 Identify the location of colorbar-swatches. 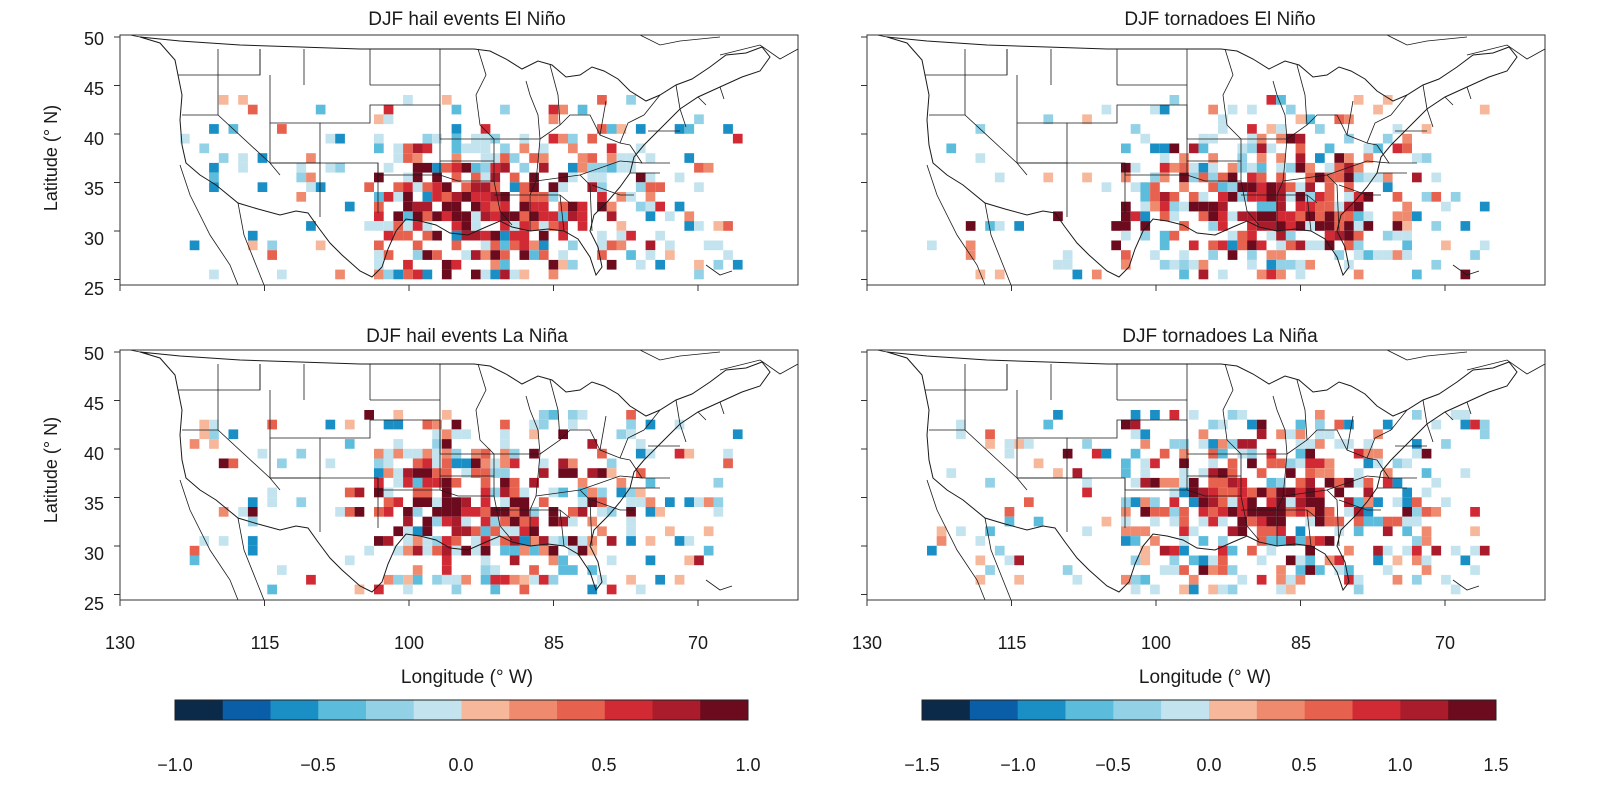
(1209, 710).